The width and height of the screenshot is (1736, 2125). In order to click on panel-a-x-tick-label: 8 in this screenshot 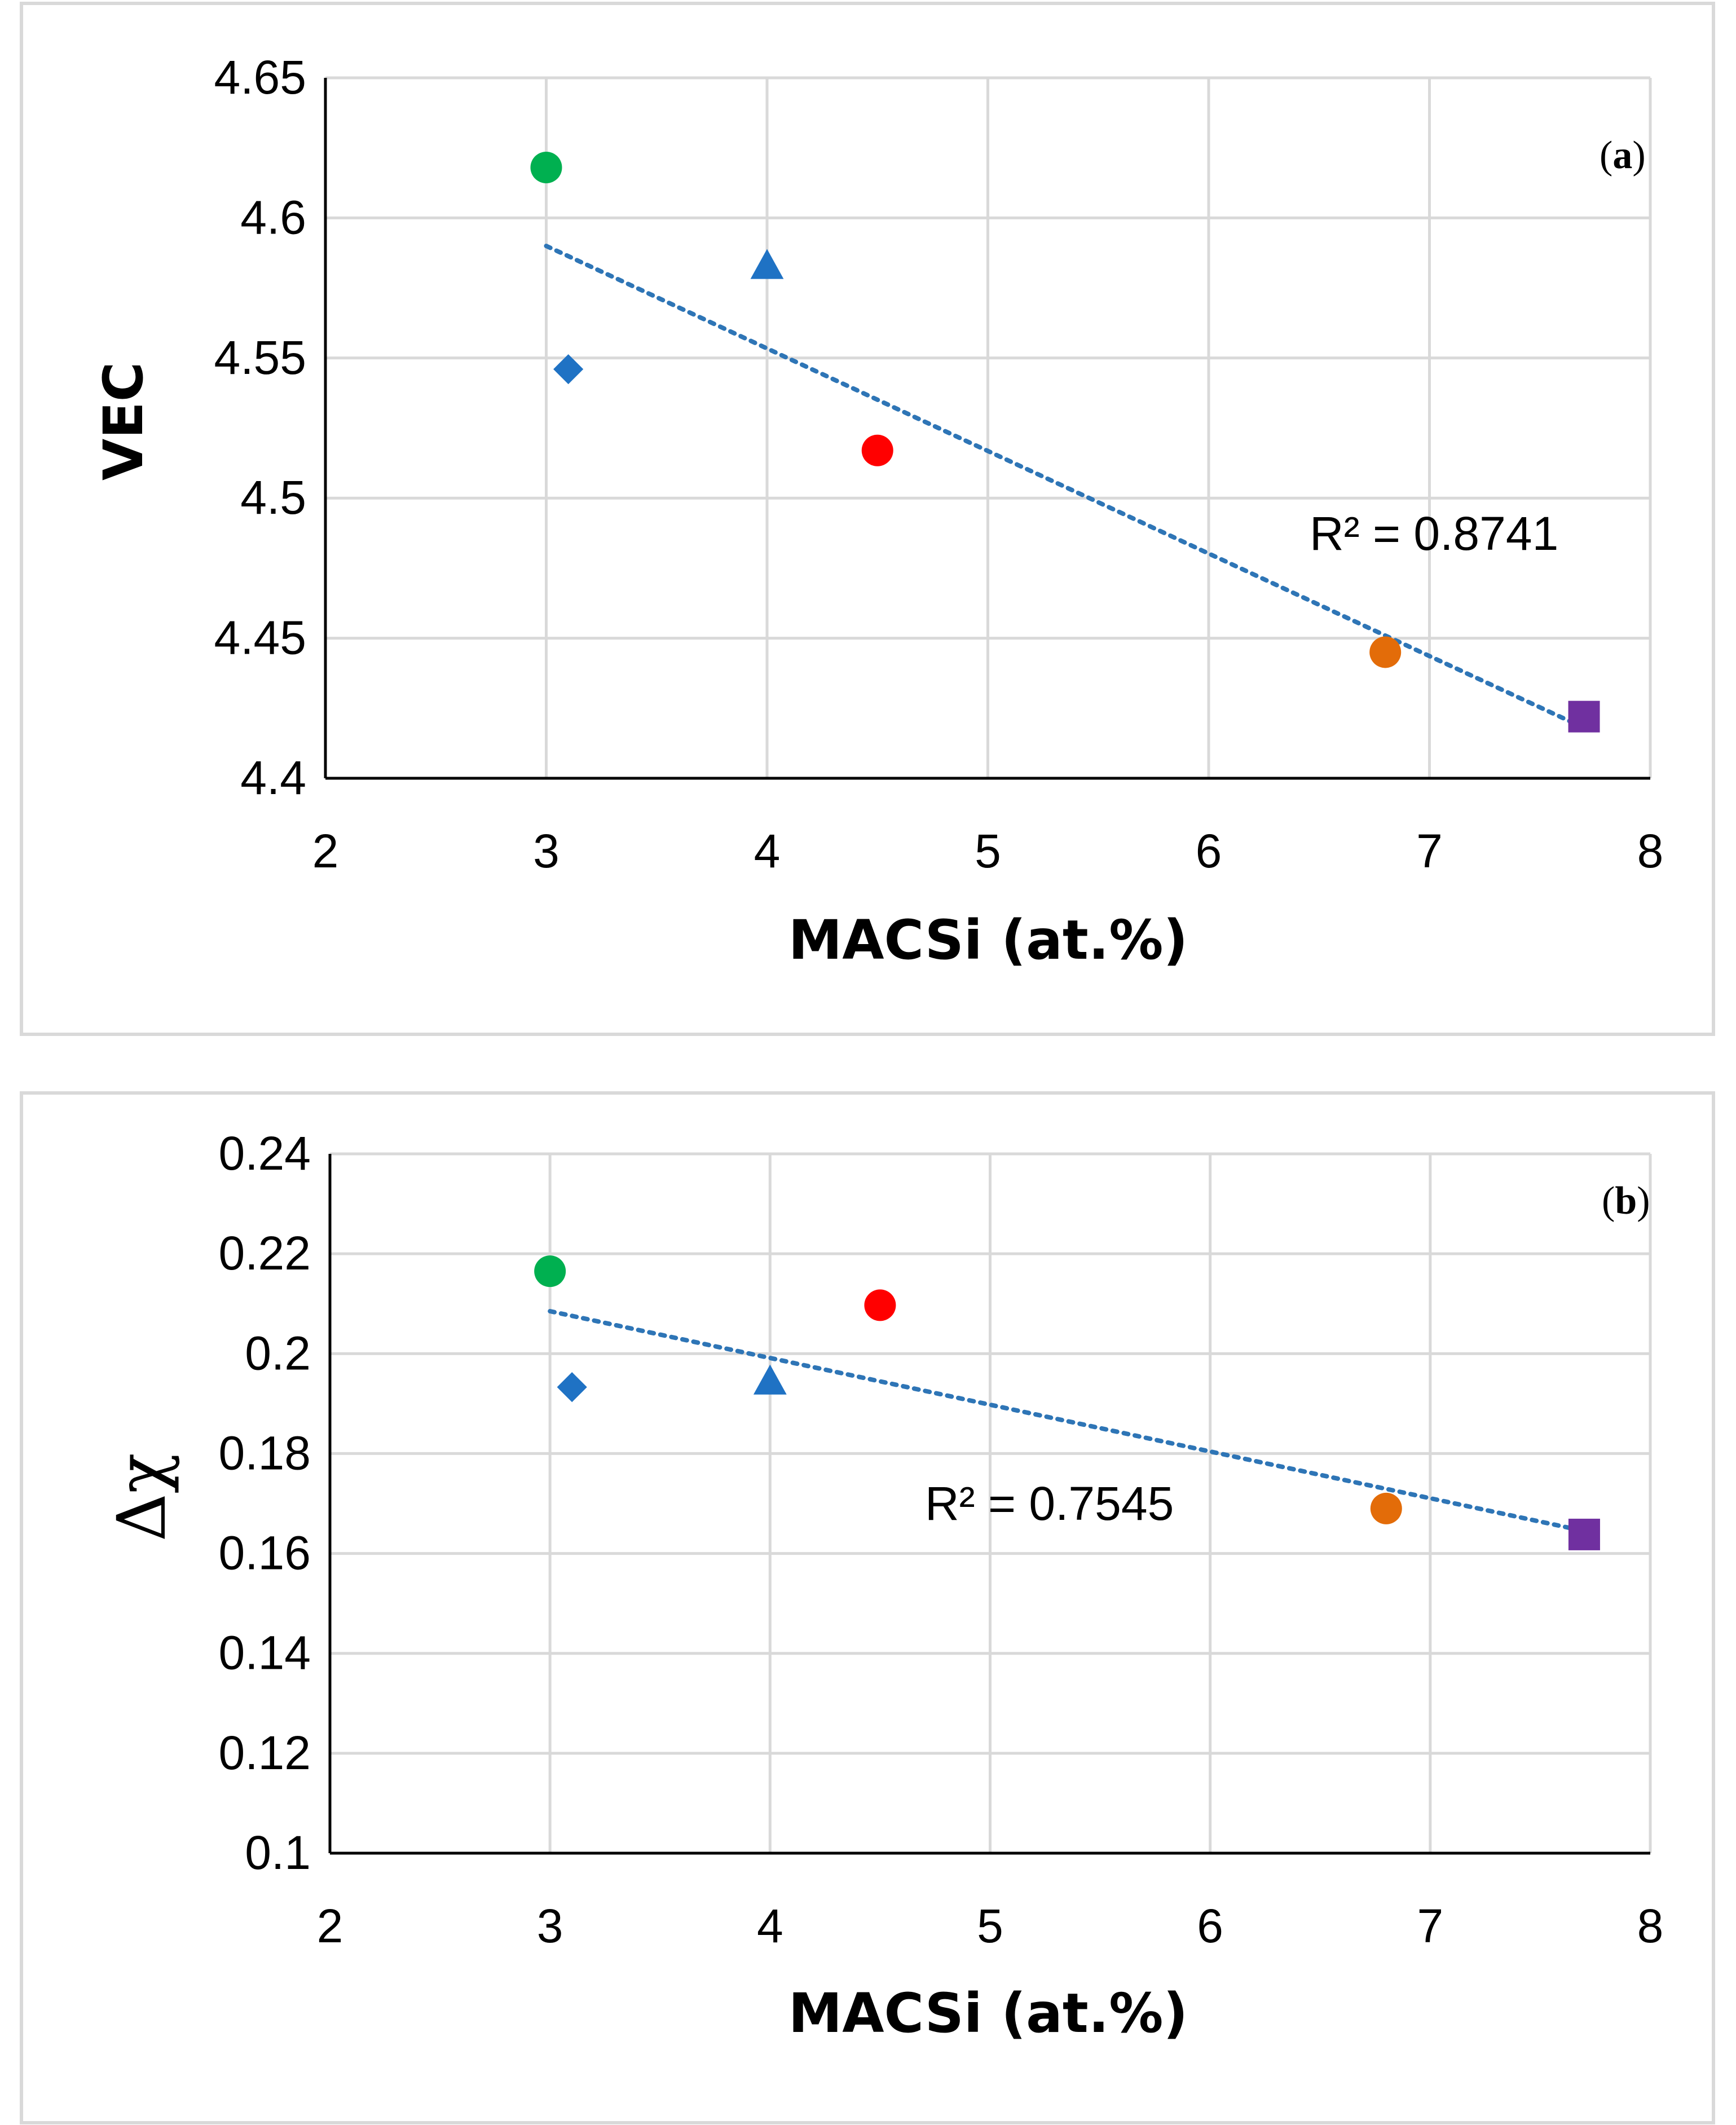, I will do `click(1650, 851)`.